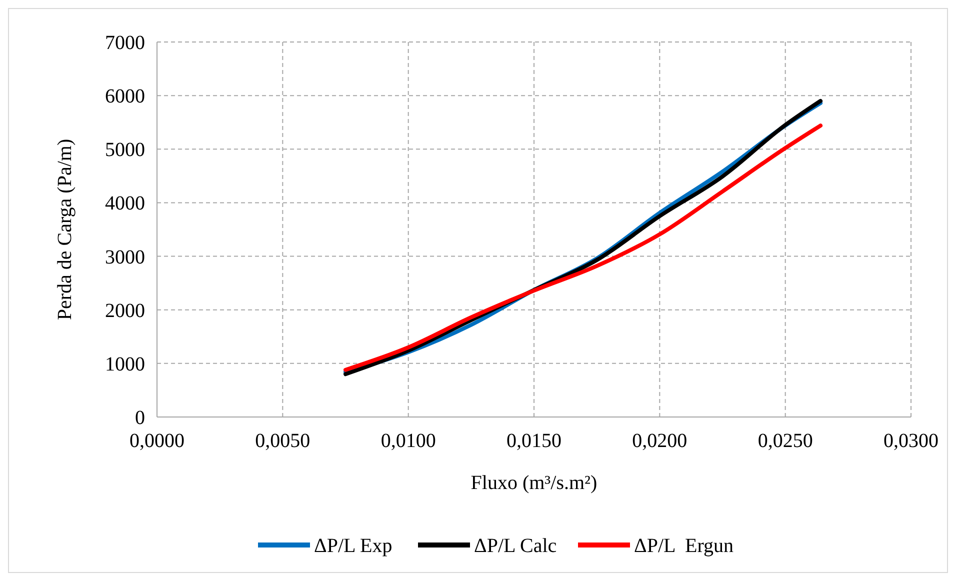  I want to click on y-tick-label: 7000, so click(125, 43).